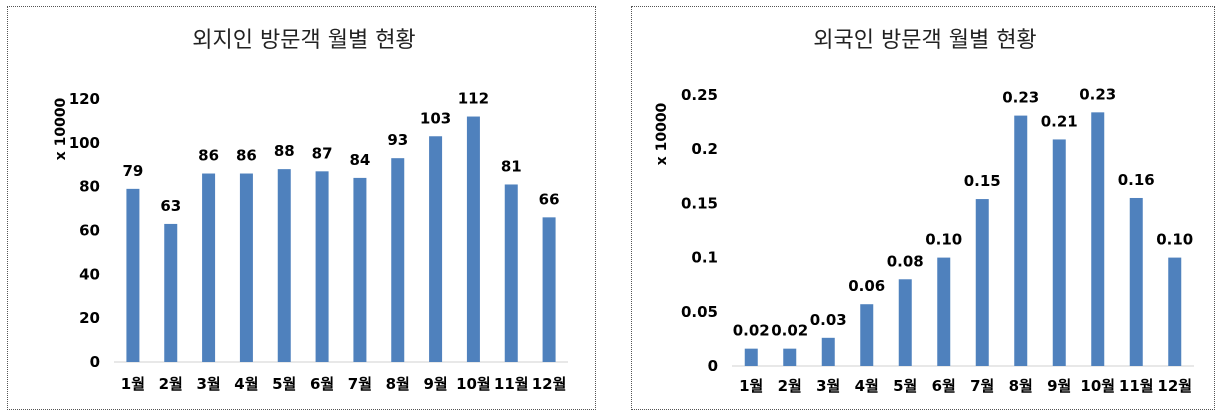  Describe the element at coordinates (284, 151) in the screenshot. I see `data-label: 88` at that location.